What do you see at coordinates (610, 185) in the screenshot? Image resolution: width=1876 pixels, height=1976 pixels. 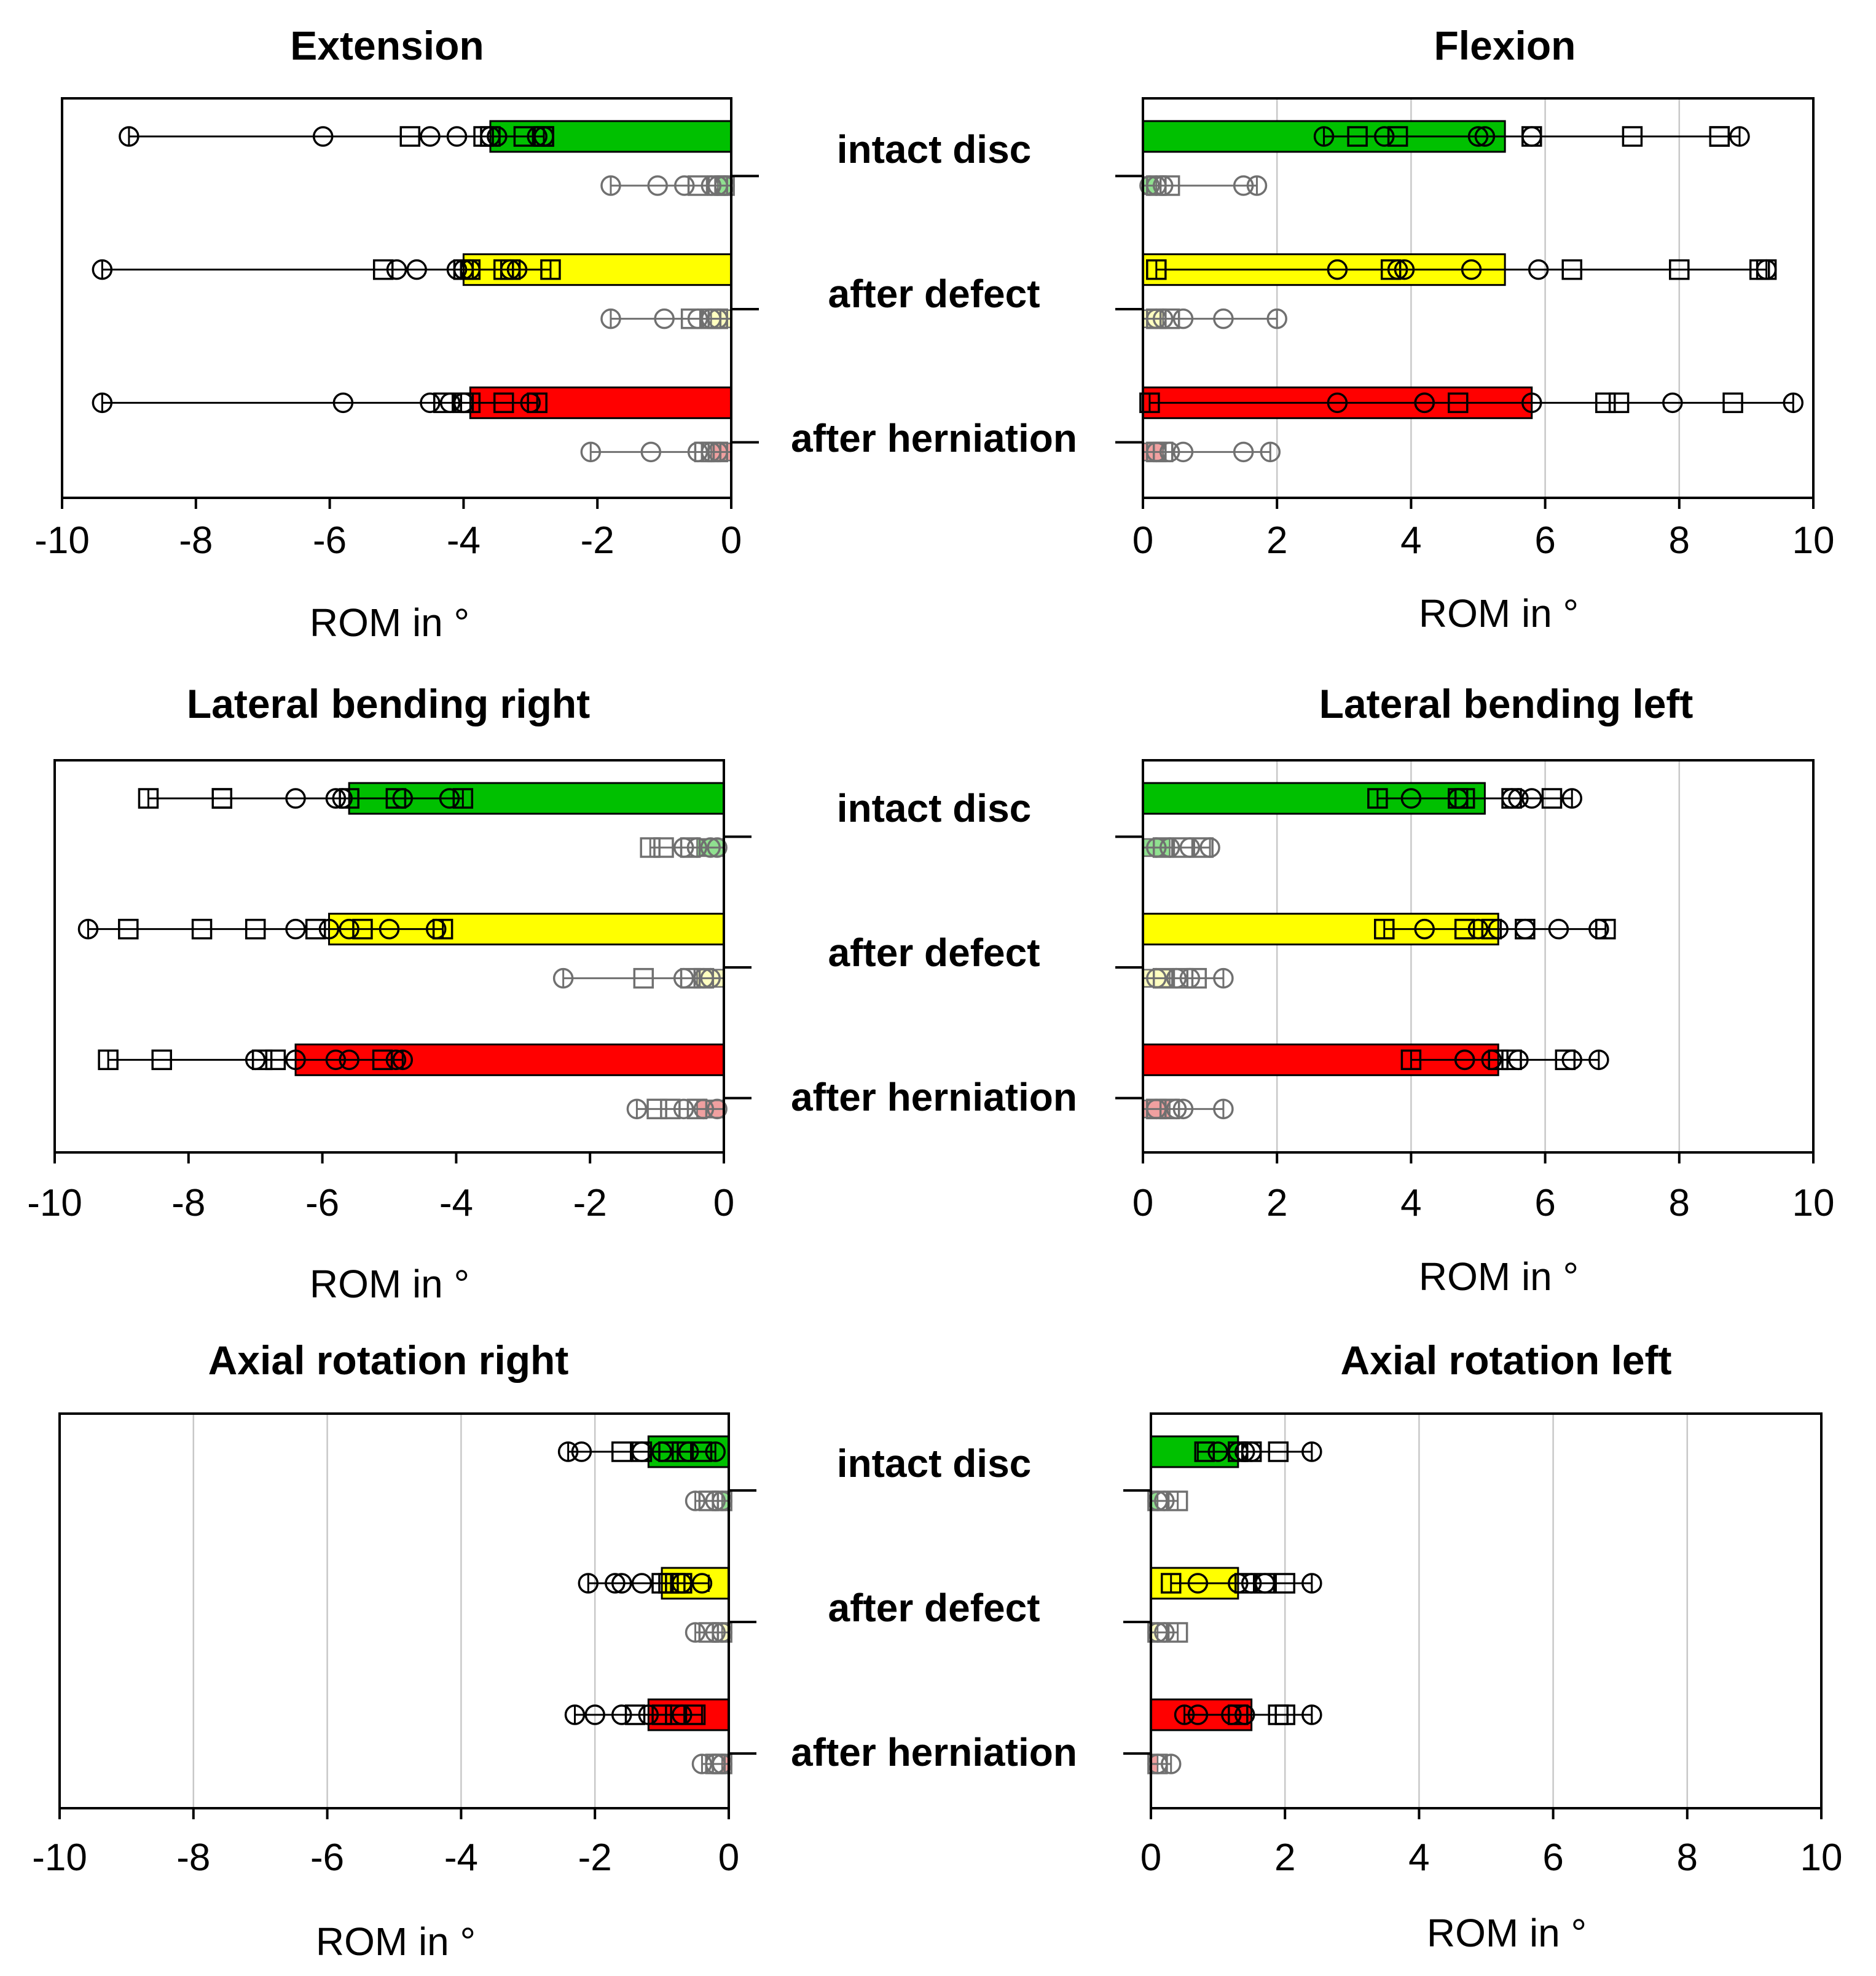 I see `extension-intact-disc-coupled-circle-0-ring` at bounding box center [610, 185].